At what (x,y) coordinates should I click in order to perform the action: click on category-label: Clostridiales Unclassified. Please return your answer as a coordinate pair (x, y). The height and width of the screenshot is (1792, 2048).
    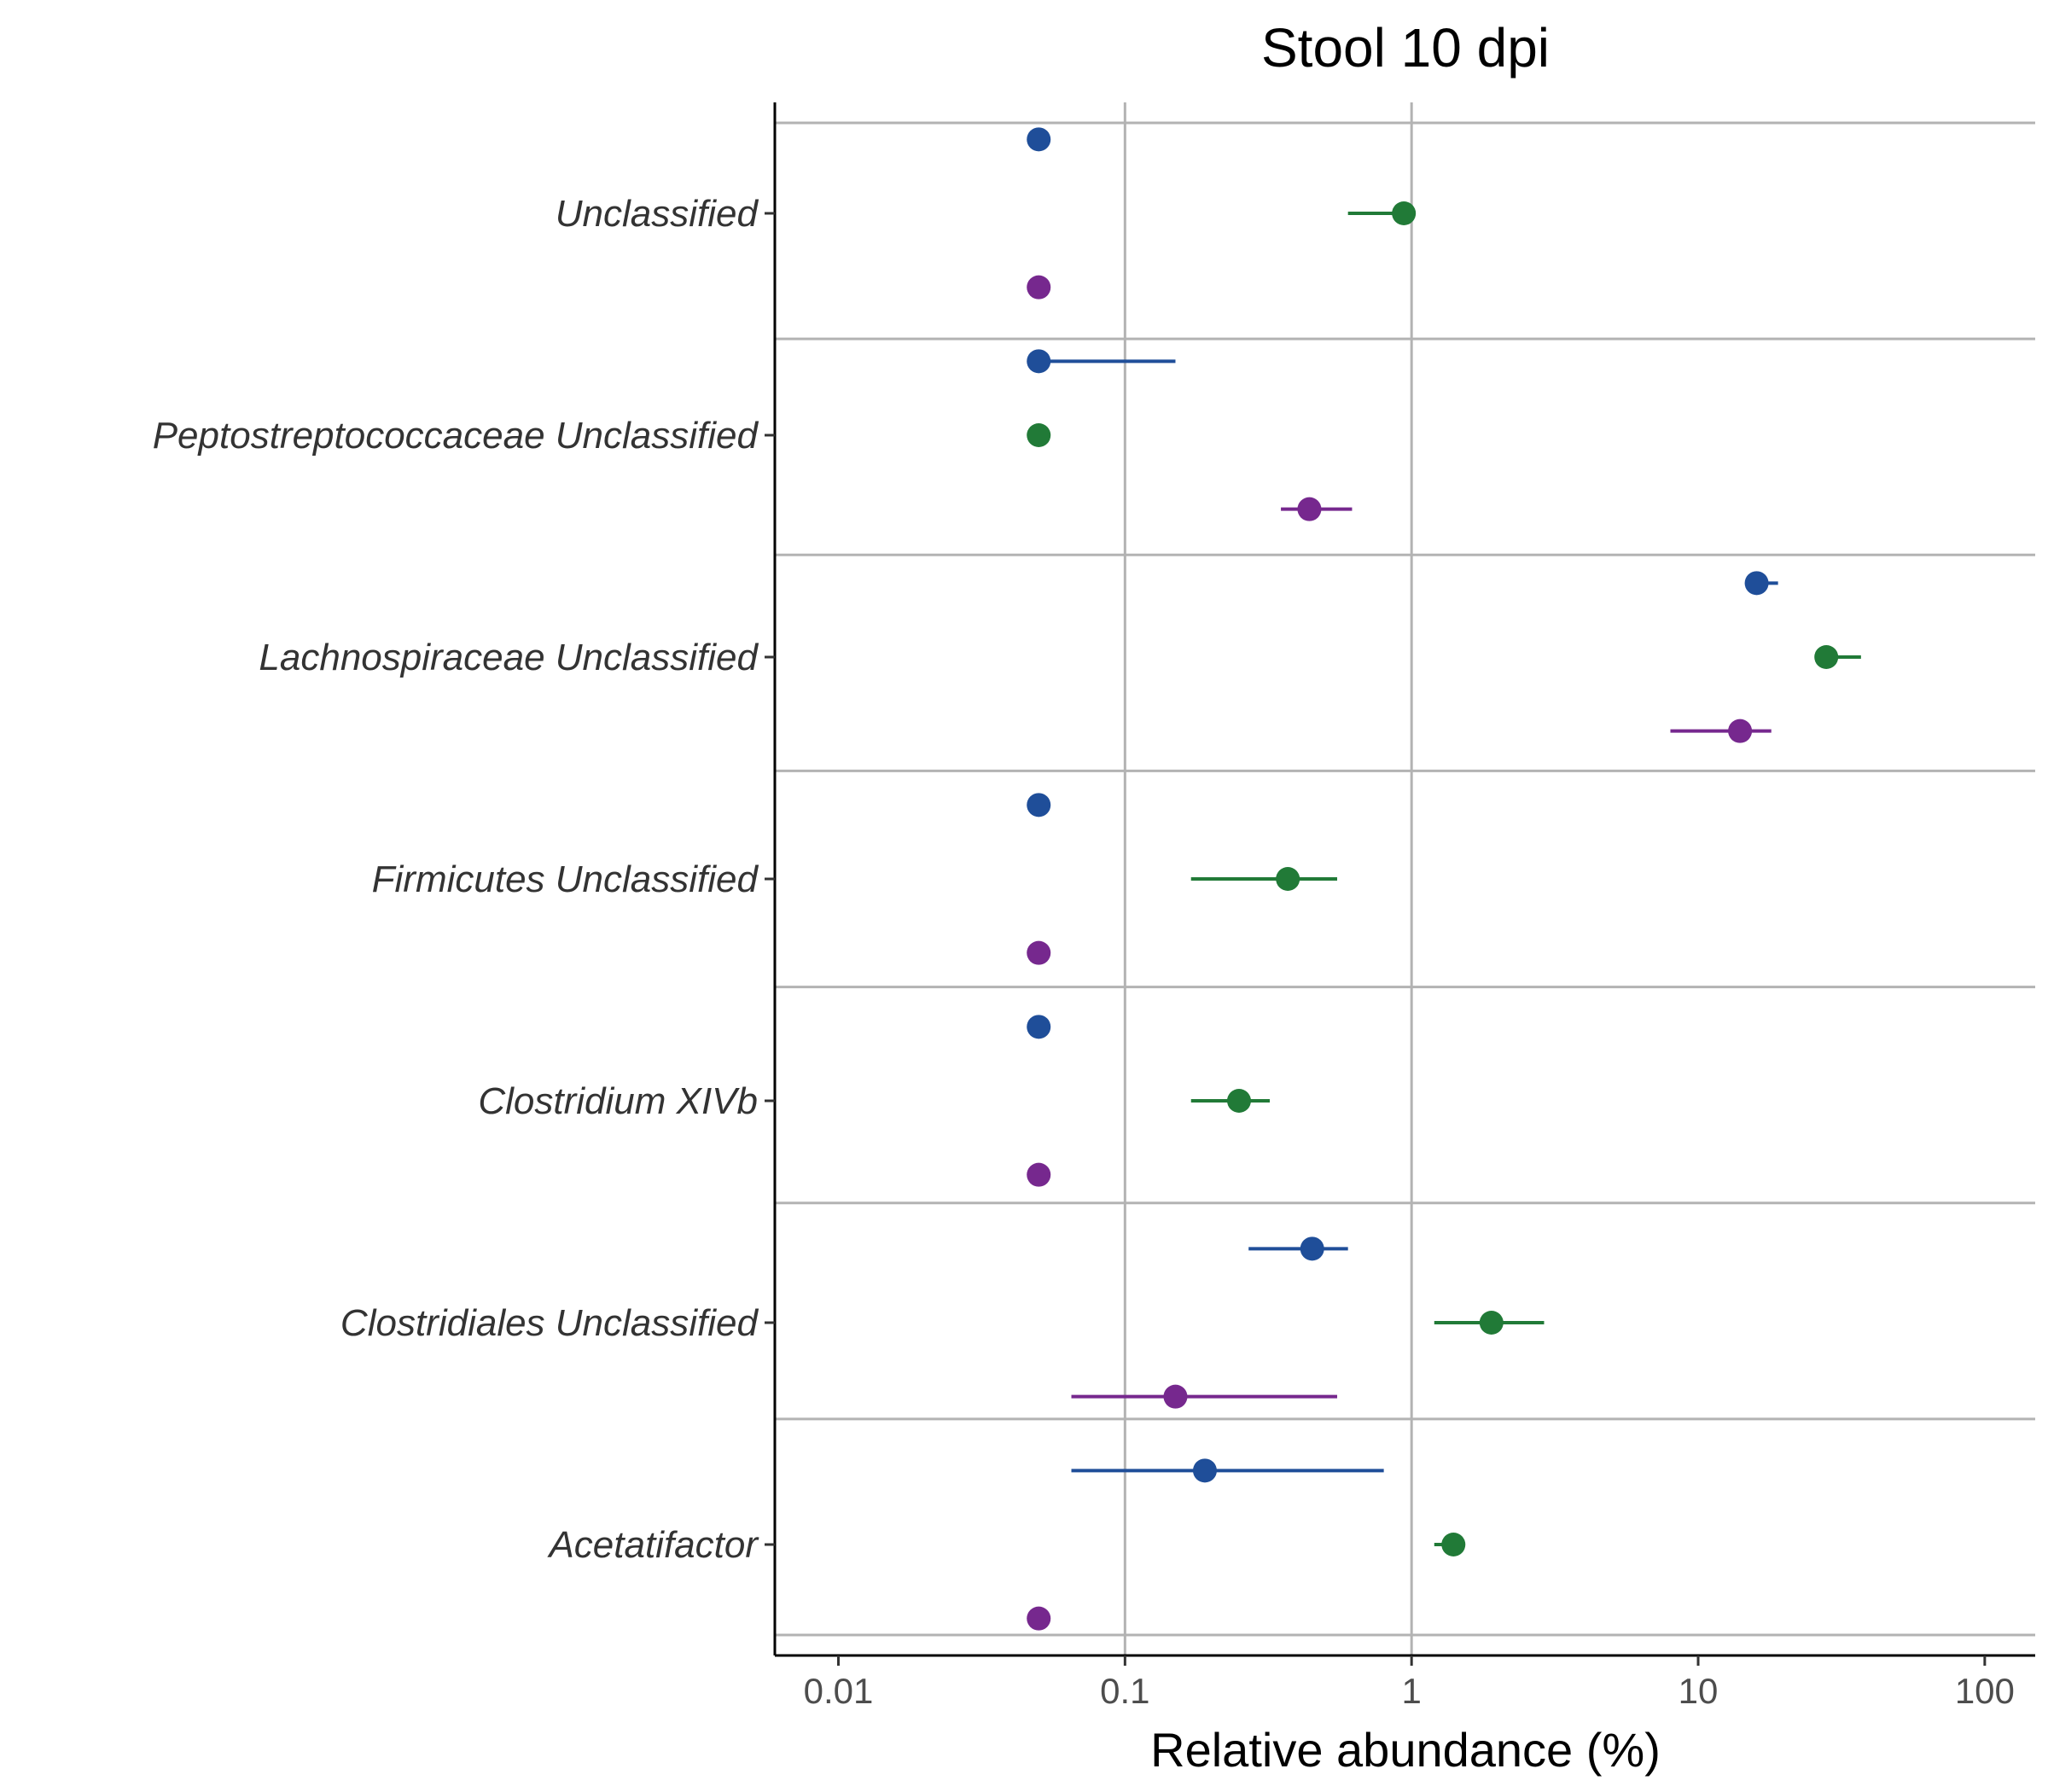
    Looking at the image, I should click on (549, 1323).